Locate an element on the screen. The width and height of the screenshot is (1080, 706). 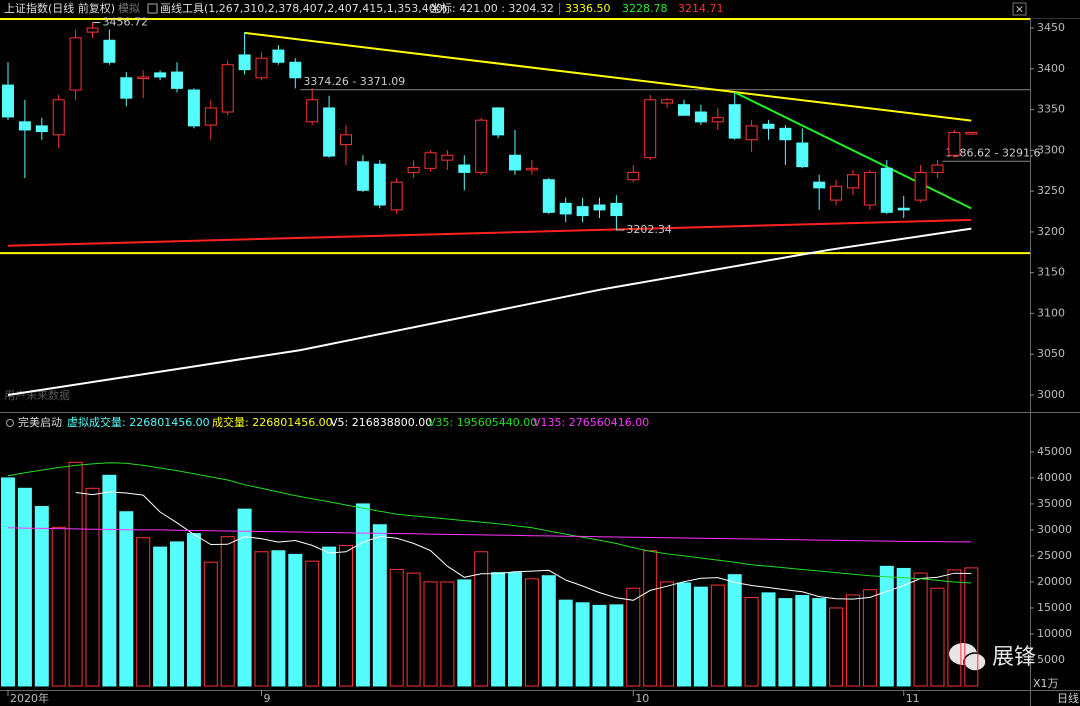
close-icon: × is located at coordinates (1019, 9).